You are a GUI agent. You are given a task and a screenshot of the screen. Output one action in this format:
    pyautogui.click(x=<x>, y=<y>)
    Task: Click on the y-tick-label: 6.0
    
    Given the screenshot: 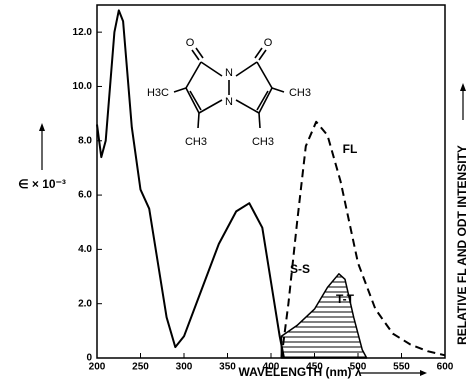 What is the action you would take?
    pyautogui.click(x=85, y=195)
    